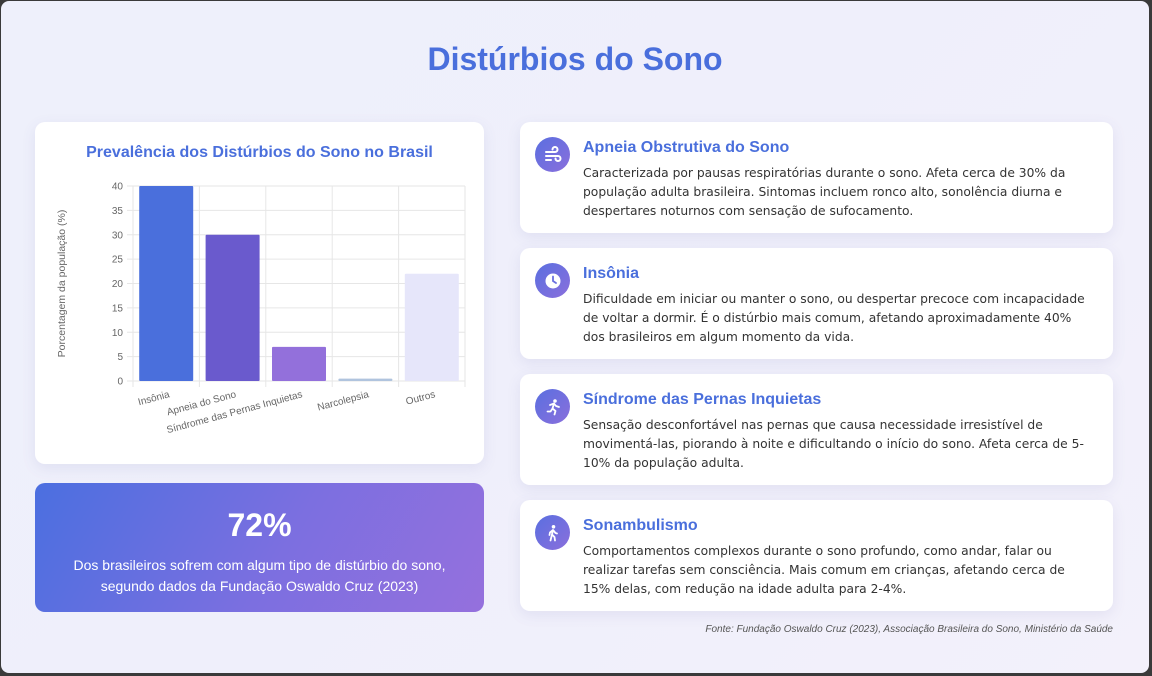 The width and height of the screenshot is (1152, 676). I want to click on clock-icon, so click(552, 280).